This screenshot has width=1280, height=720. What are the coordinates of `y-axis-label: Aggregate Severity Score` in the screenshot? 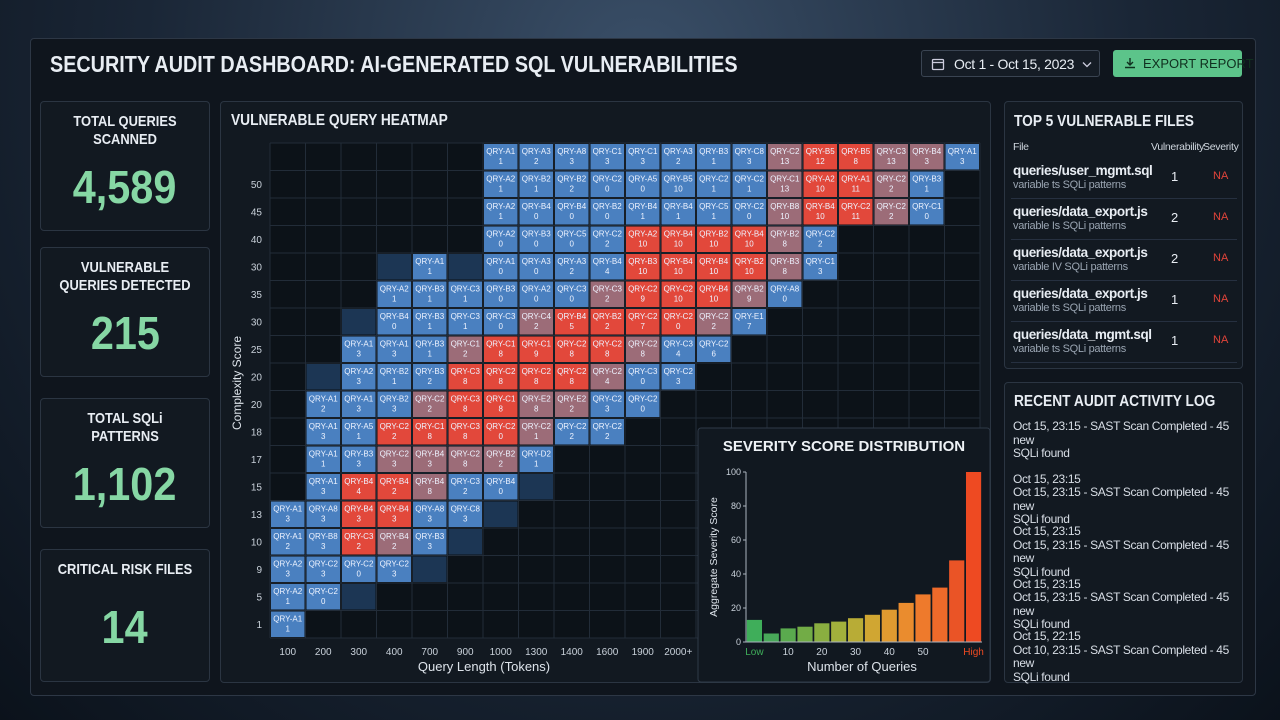 It's located at (714, 557).